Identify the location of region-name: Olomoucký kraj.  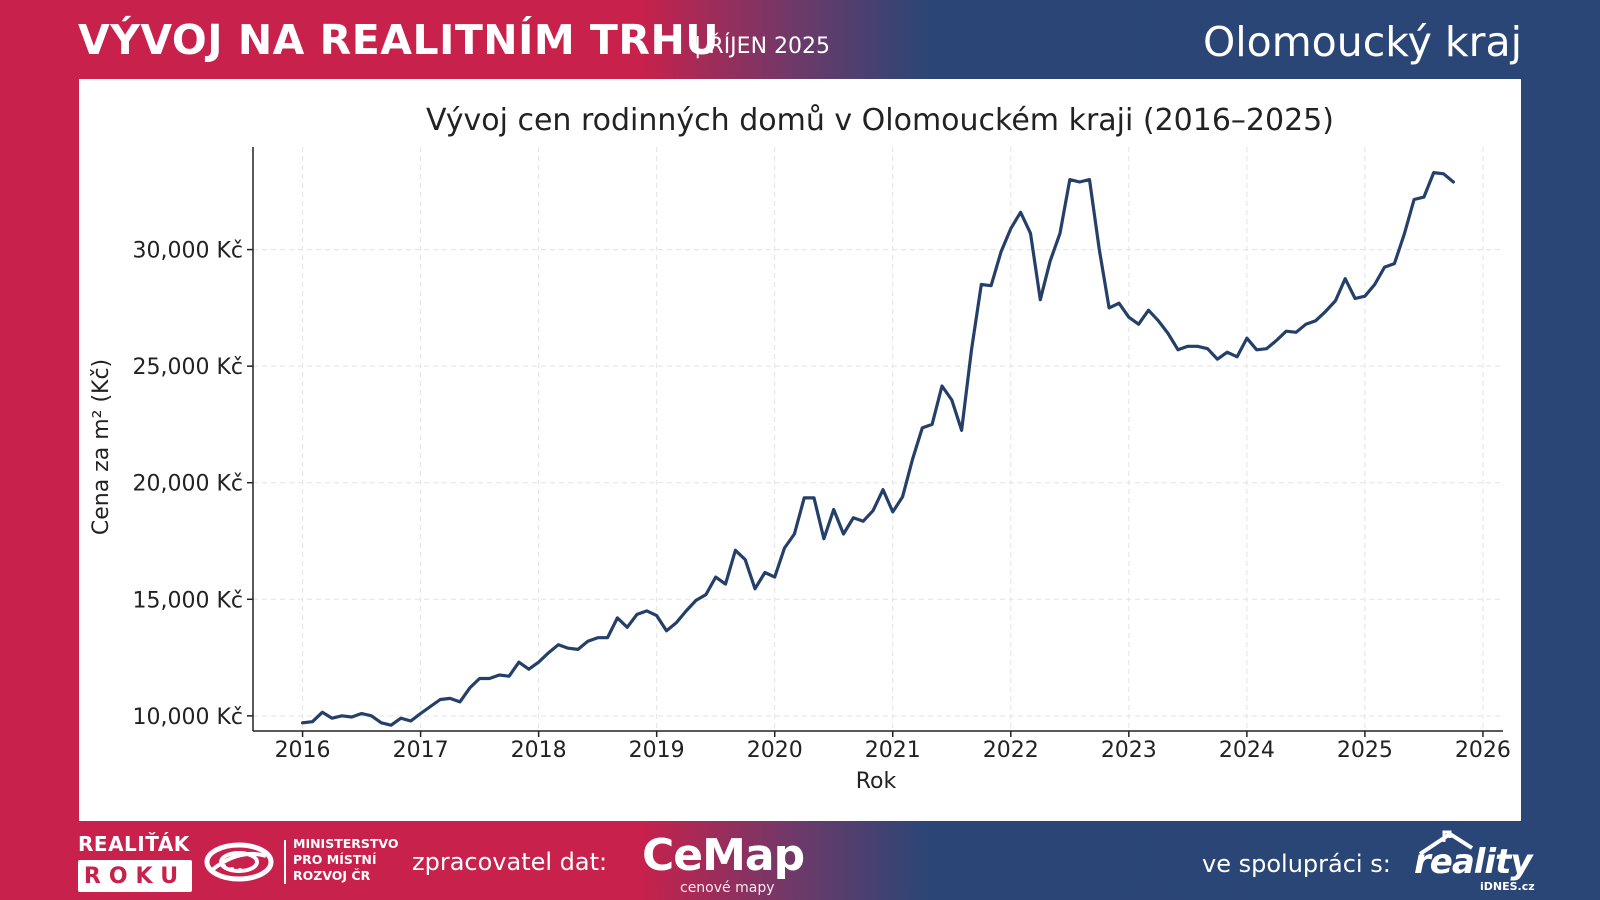
(1362, 42).